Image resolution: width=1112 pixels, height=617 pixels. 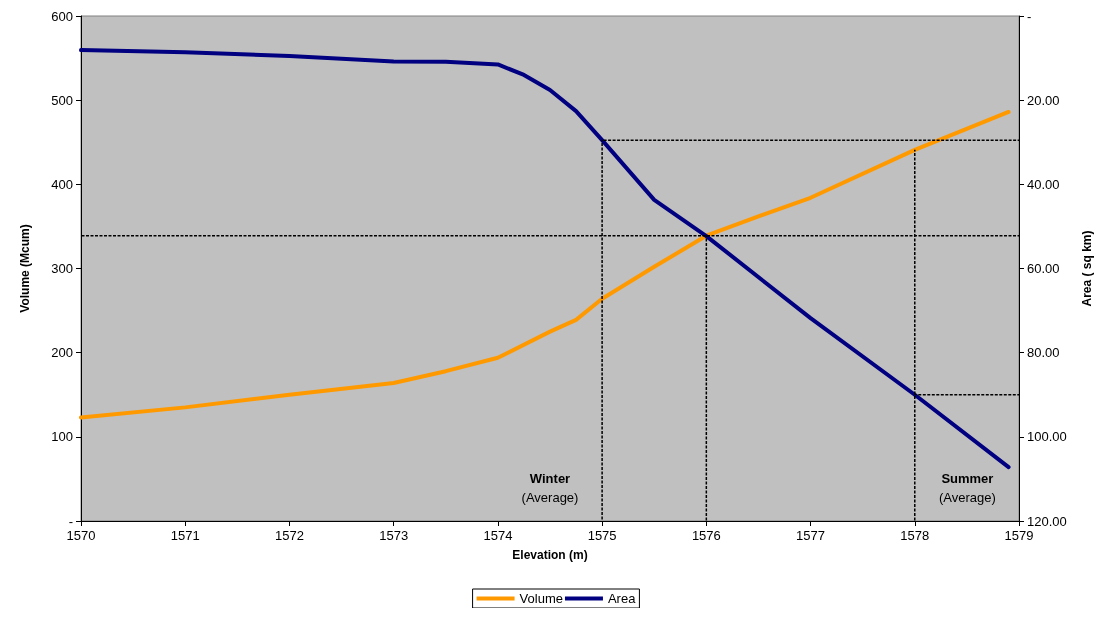 What do you see at coordinates (550, 555) in the screenshot?
I see `x-axis-title: Elevation (m)` at bounding box center [550, 555].